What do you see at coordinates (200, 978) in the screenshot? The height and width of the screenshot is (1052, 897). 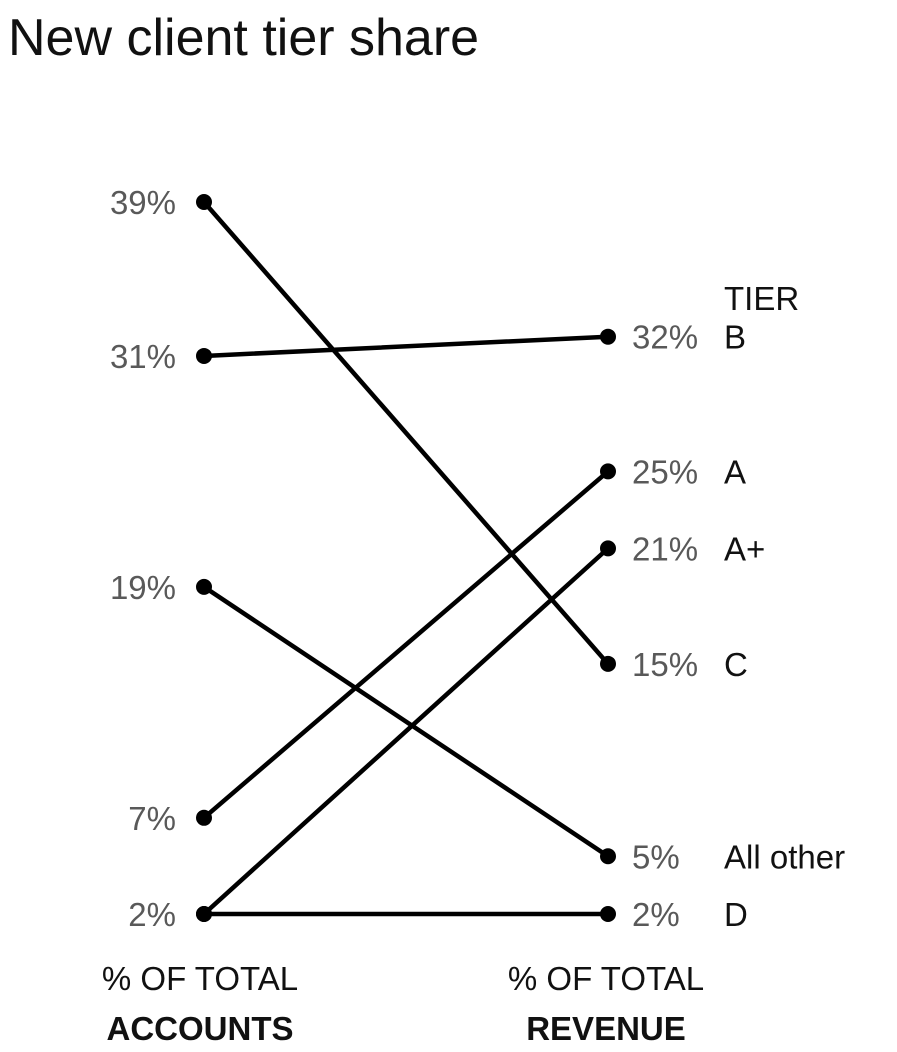 I see `accounts-axis-line1: % OF TOTAL` at bounding box center [200, 978].